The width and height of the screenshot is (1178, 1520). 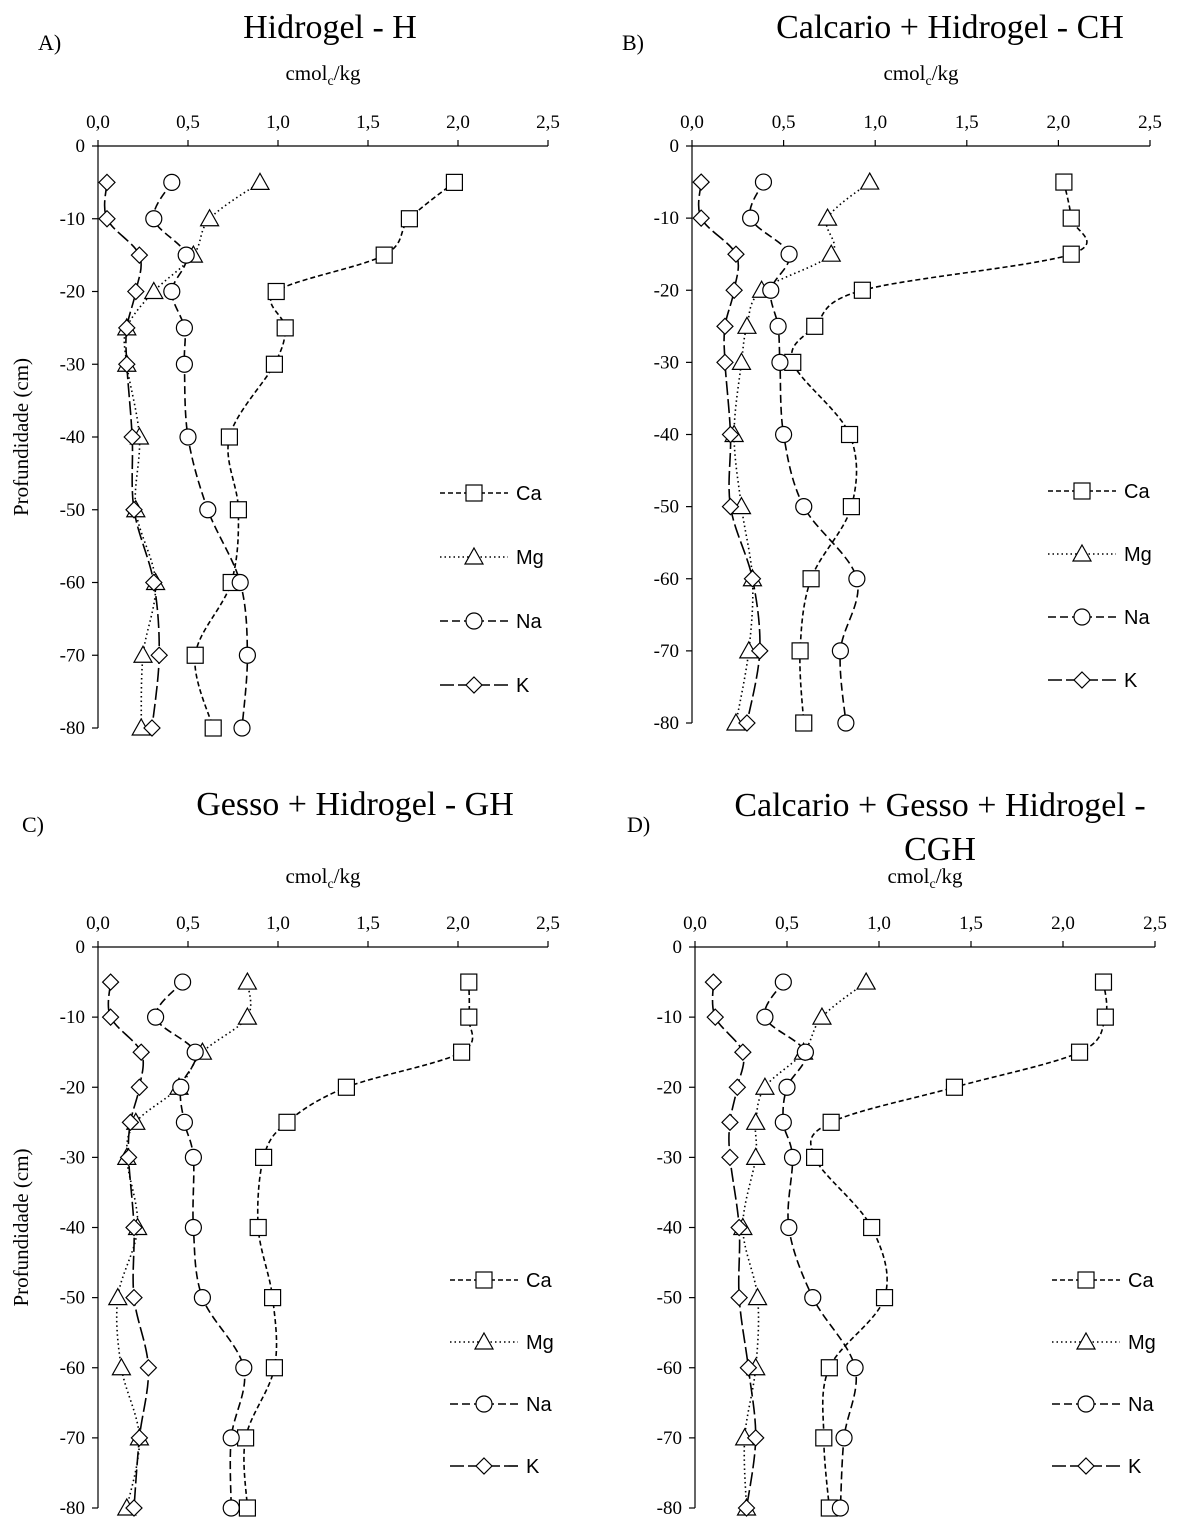 I want to click on panel-d-x-tick-label: 2,5, so click(x=1155, y=923).